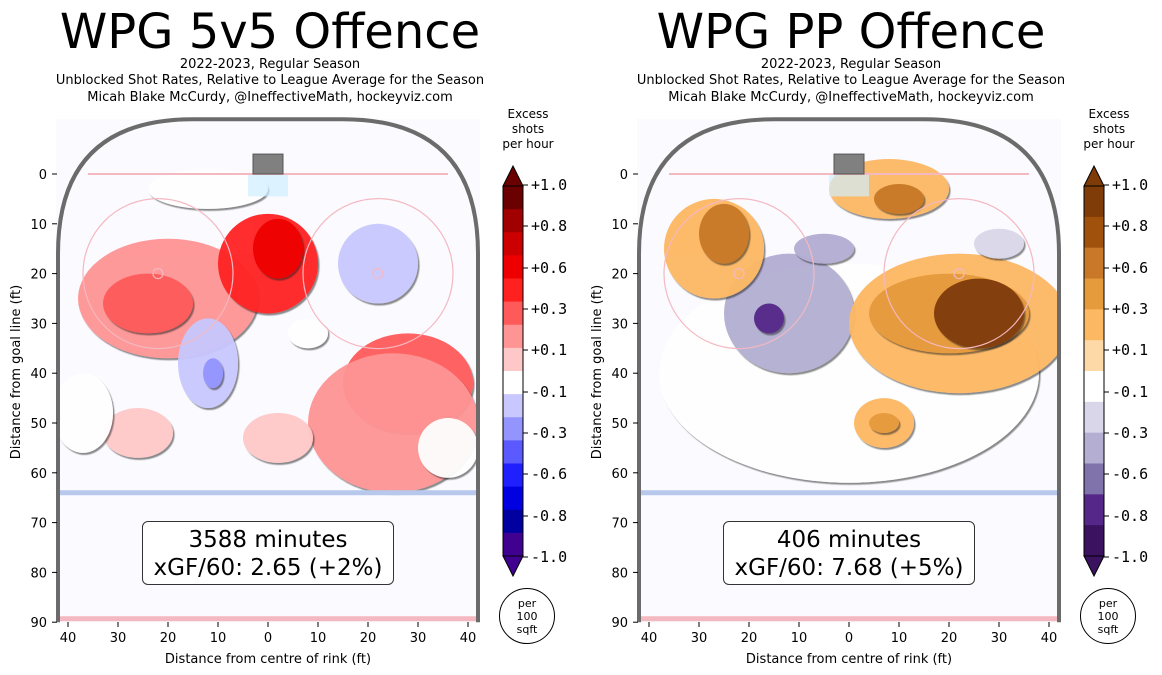 The width and height of the screenshot is (1162, 675). Describe the element at coordinates (528, 144) in the screenshot. I see `colorbar-label-line: per hour` at that location.